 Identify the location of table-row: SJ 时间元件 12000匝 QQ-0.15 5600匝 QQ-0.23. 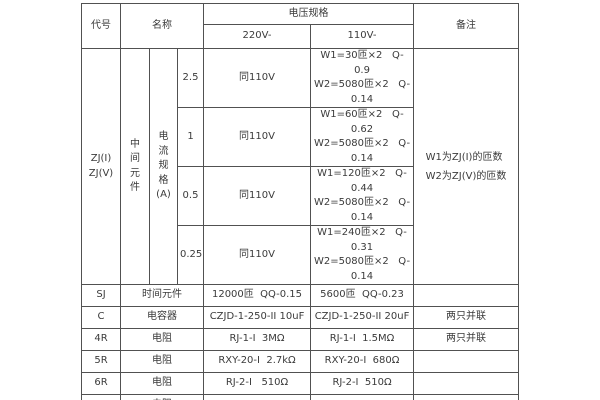
(300, 295).